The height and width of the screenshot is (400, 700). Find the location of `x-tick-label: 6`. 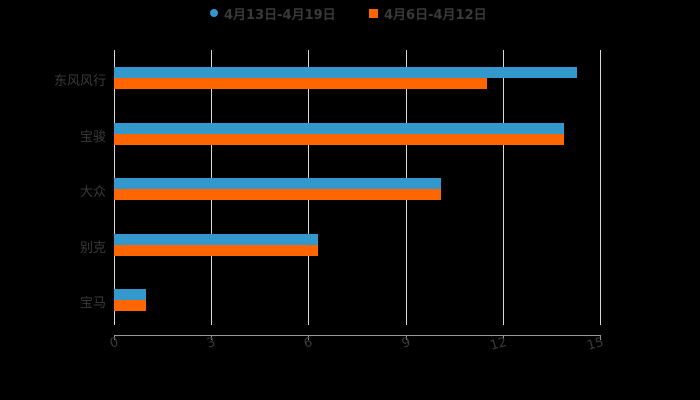

x-tick-label: 6 is located at coordinates (308, 343).